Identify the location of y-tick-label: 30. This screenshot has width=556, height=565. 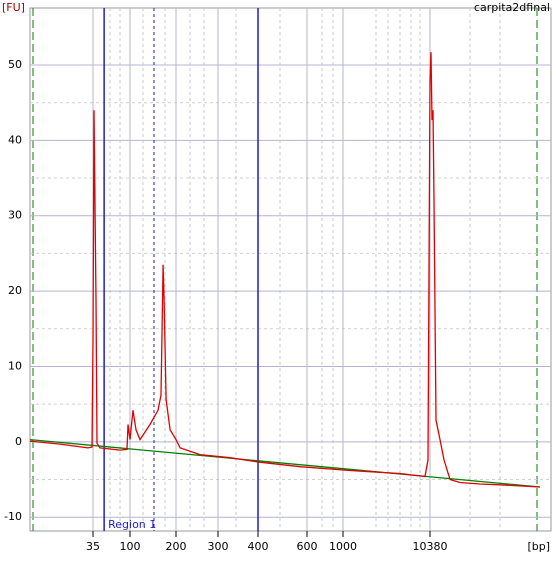
(15, 215).